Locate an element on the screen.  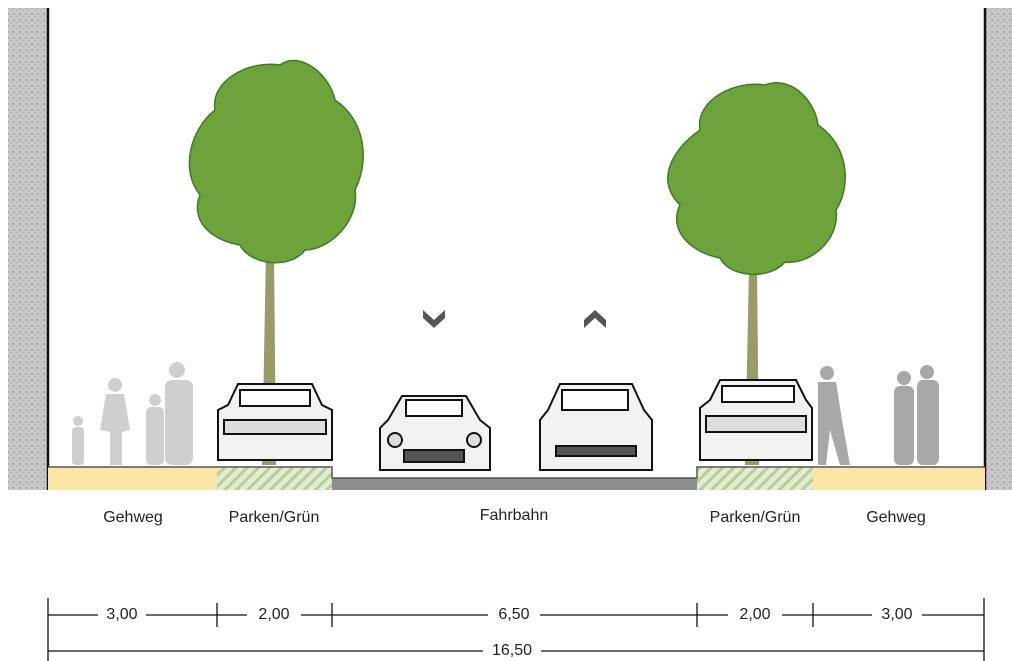
label-backgrounds is located at coordinates (510, 633).